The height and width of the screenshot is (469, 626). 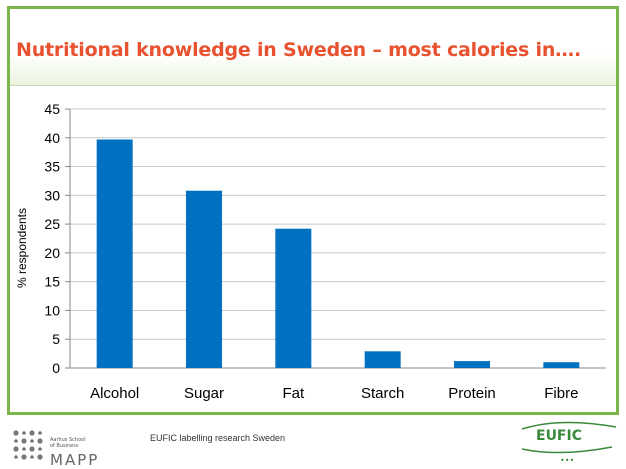 I want to click on category-label: Protein, so click(x=472, y=393).